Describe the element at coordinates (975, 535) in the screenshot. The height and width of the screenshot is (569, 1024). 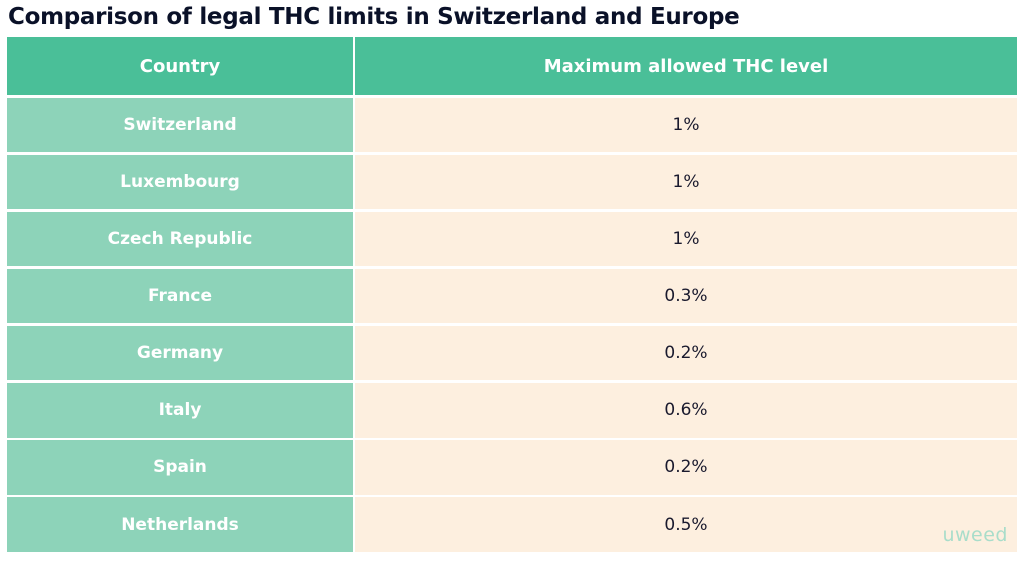
I see `uweed-logo: uweed` at that location.